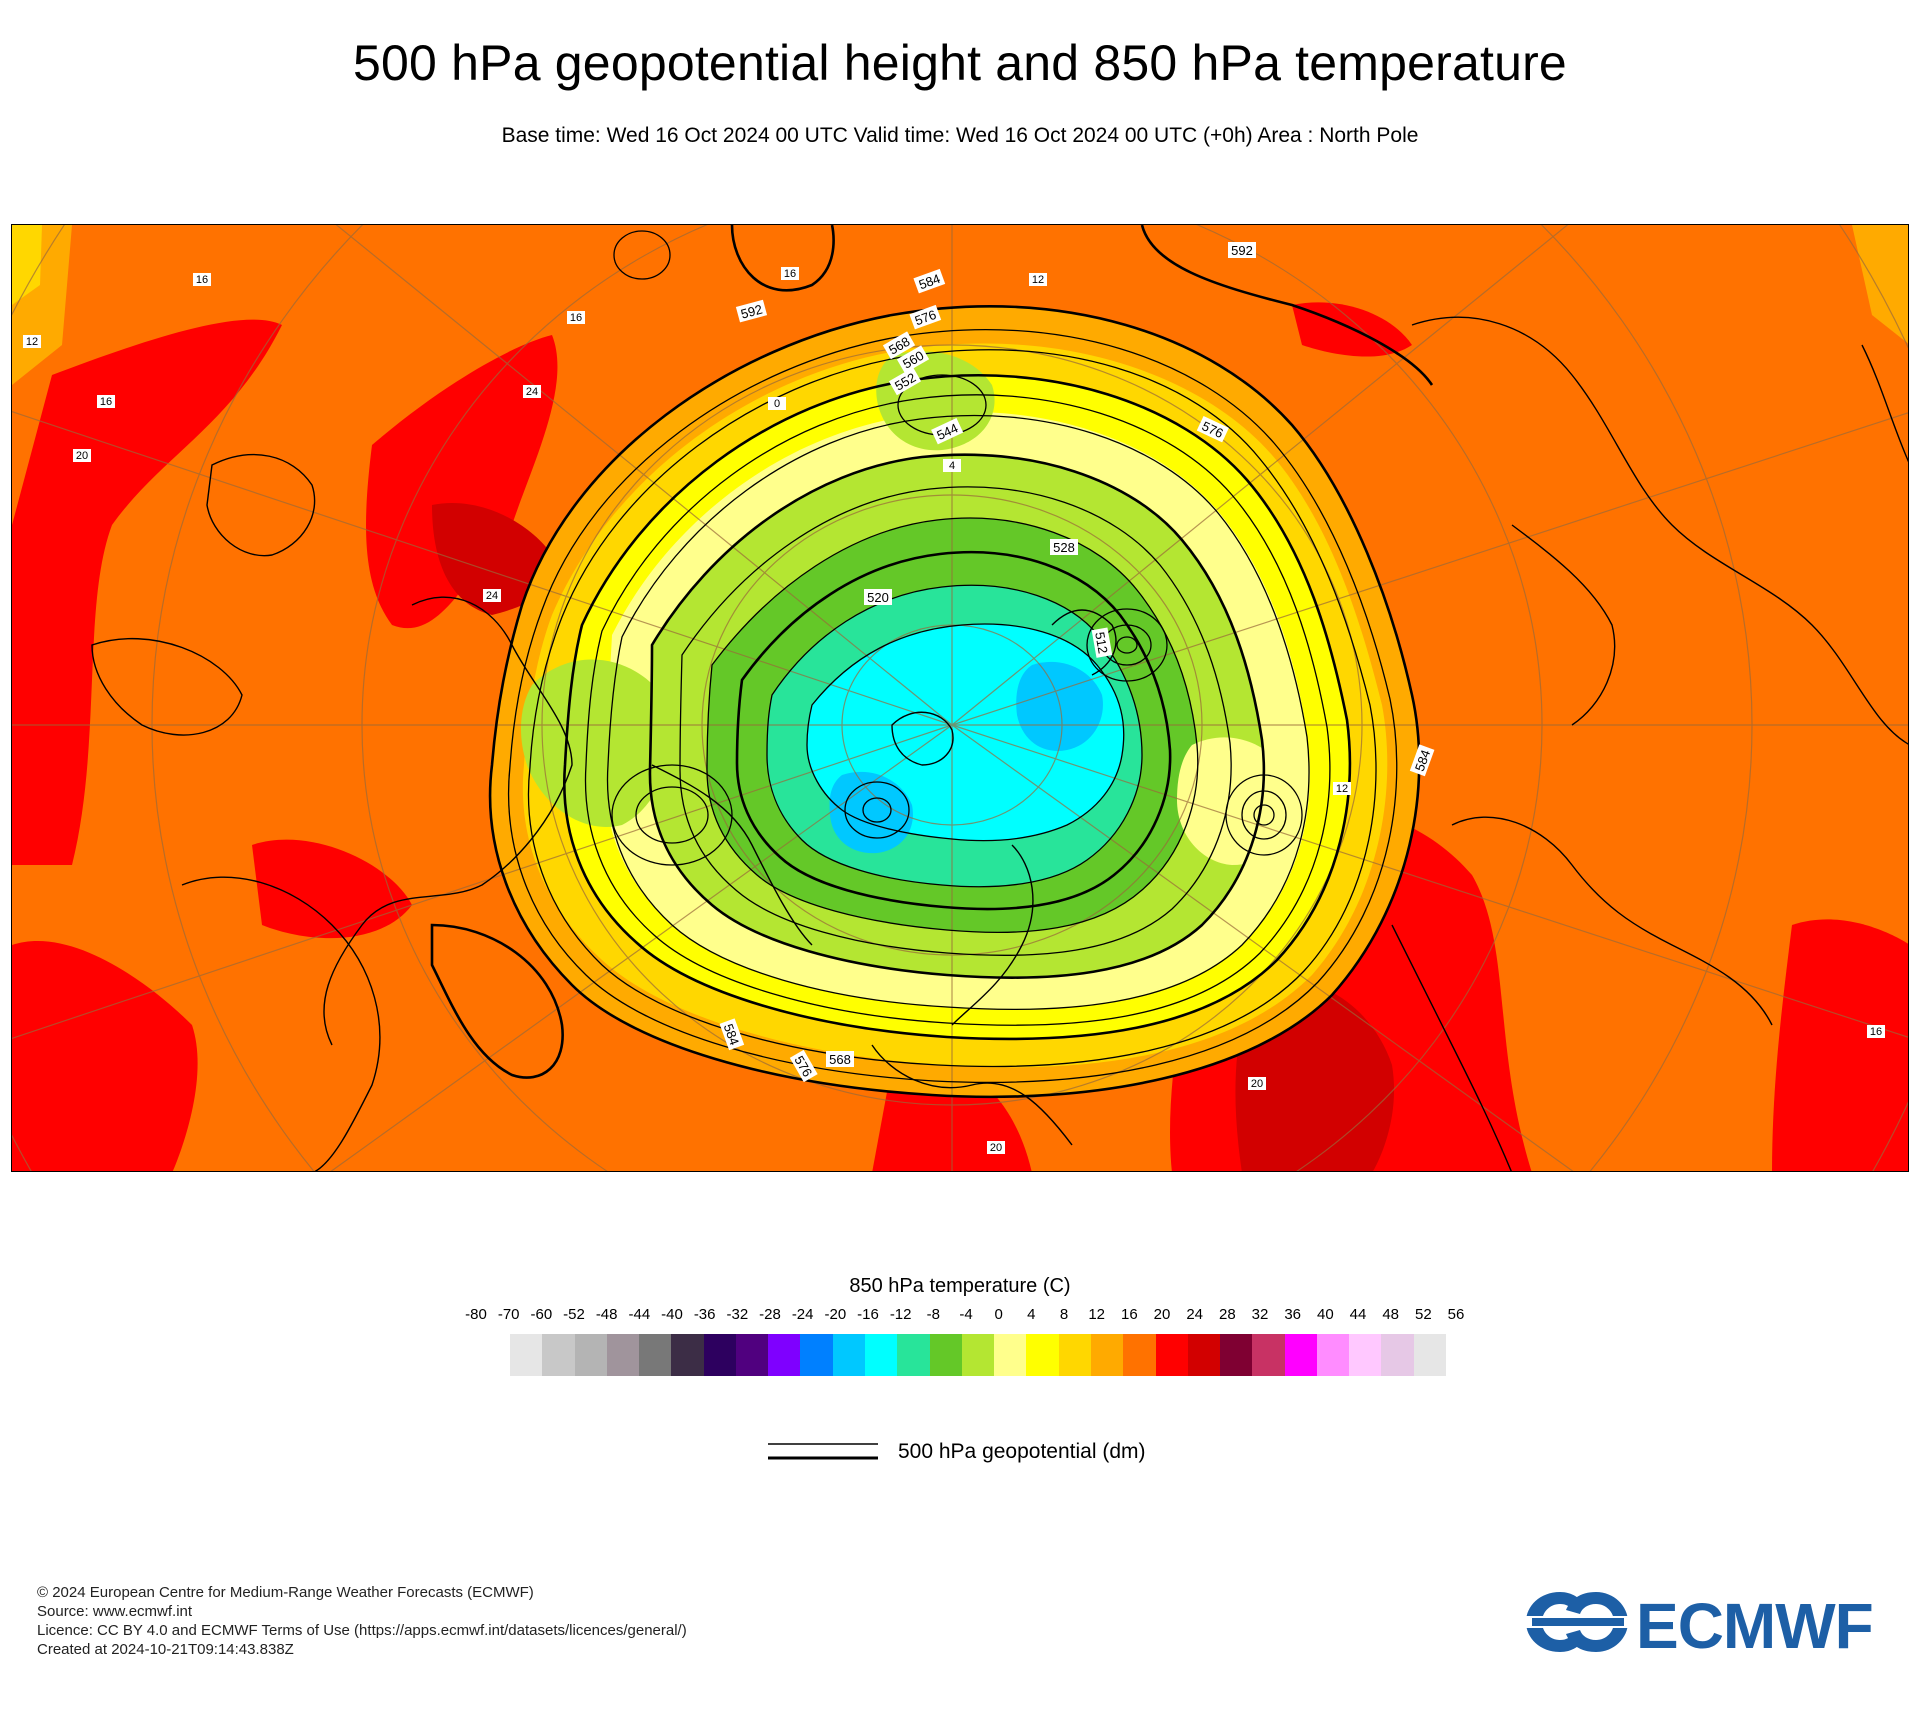  What do you see at coordinates (639, 1314) in the screenshot?
I see `colorbar-tick-label: -44` at bounding box center [639, 1314].